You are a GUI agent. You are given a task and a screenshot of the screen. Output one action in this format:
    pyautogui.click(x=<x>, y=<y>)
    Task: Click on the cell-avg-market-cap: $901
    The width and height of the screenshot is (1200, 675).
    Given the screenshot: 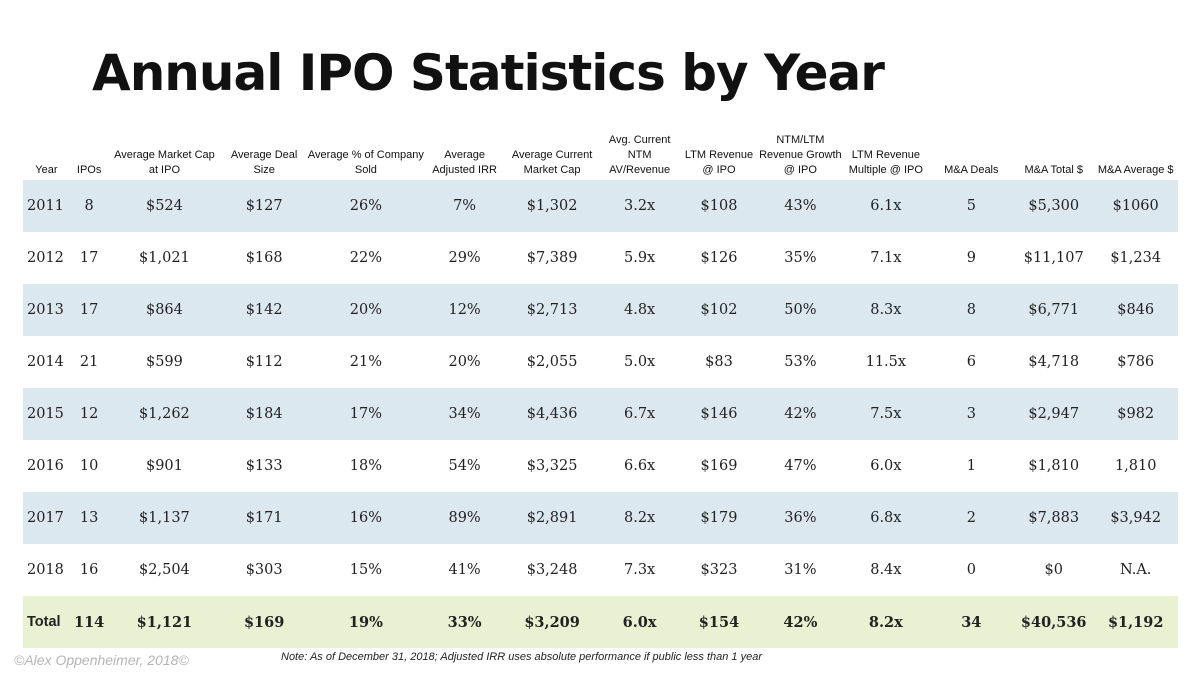 What is the action you would take?
    pyautogui.click(x=164, y=466)
    